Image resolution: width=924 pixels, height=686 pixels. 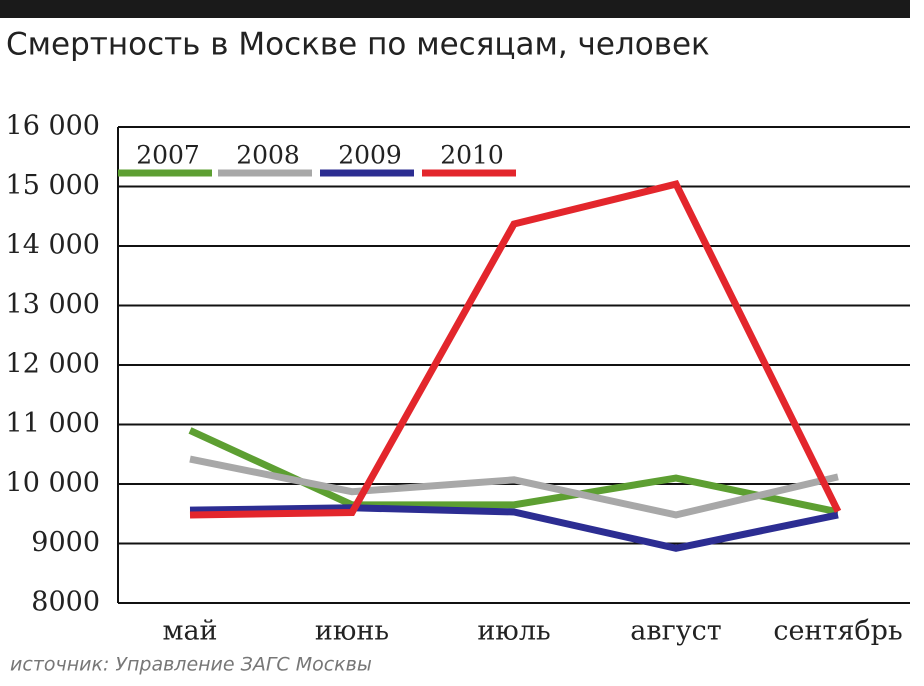 I want to click on top-bar, so click(x=455, y=9).